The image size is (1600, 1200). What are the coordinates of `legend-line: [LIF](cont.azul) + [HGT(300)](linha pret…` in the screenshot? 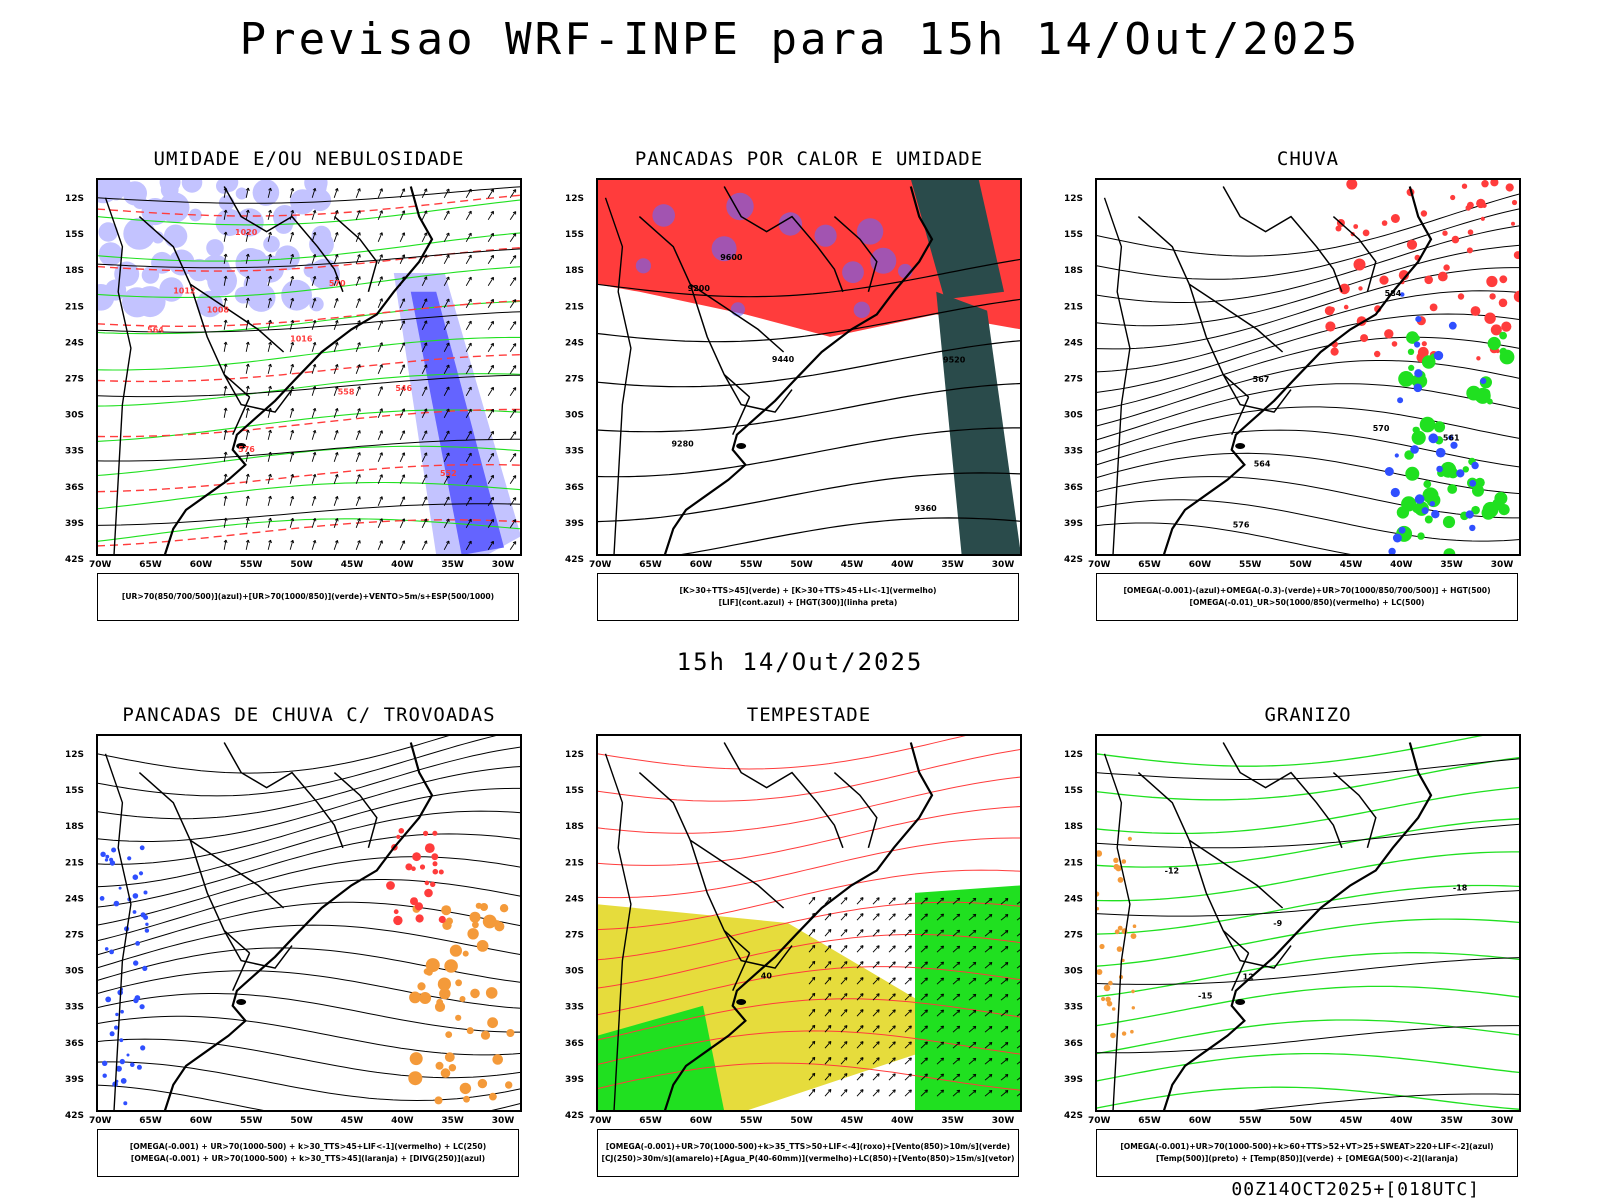 It's located at (808, 602).